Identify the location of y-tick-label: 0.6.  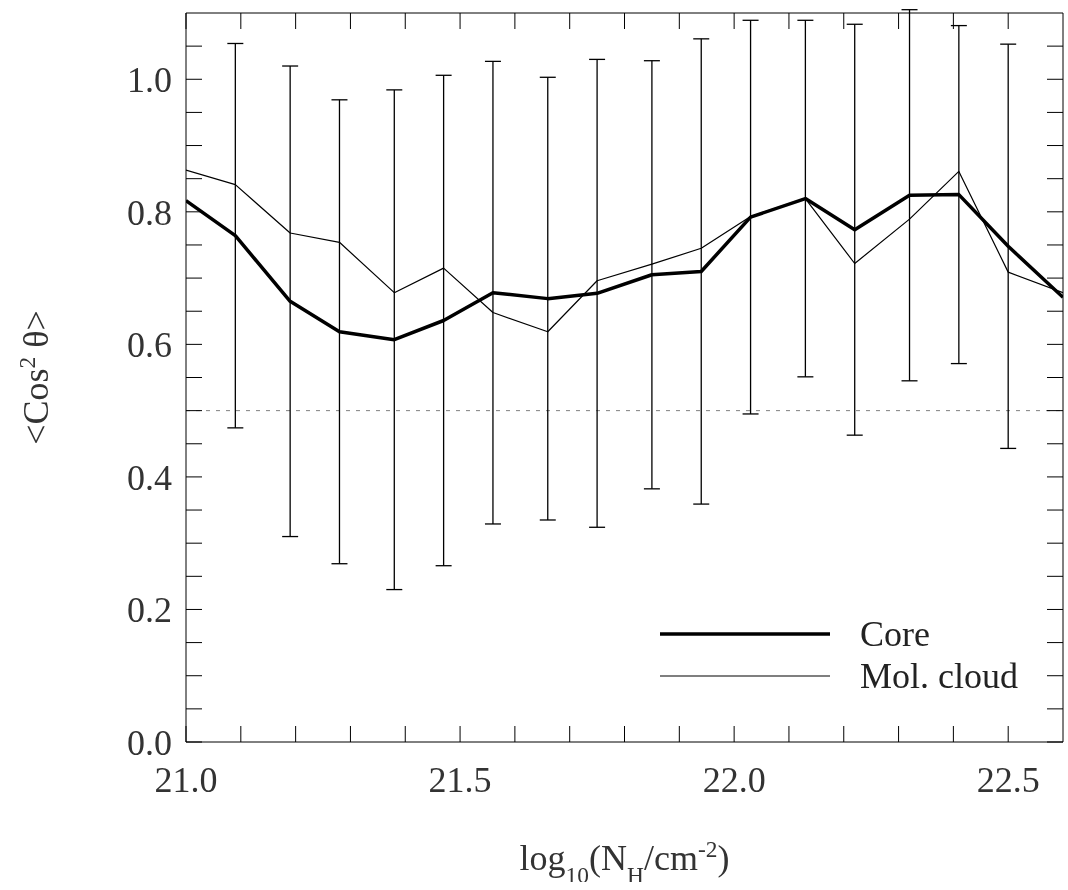
(149, 345).